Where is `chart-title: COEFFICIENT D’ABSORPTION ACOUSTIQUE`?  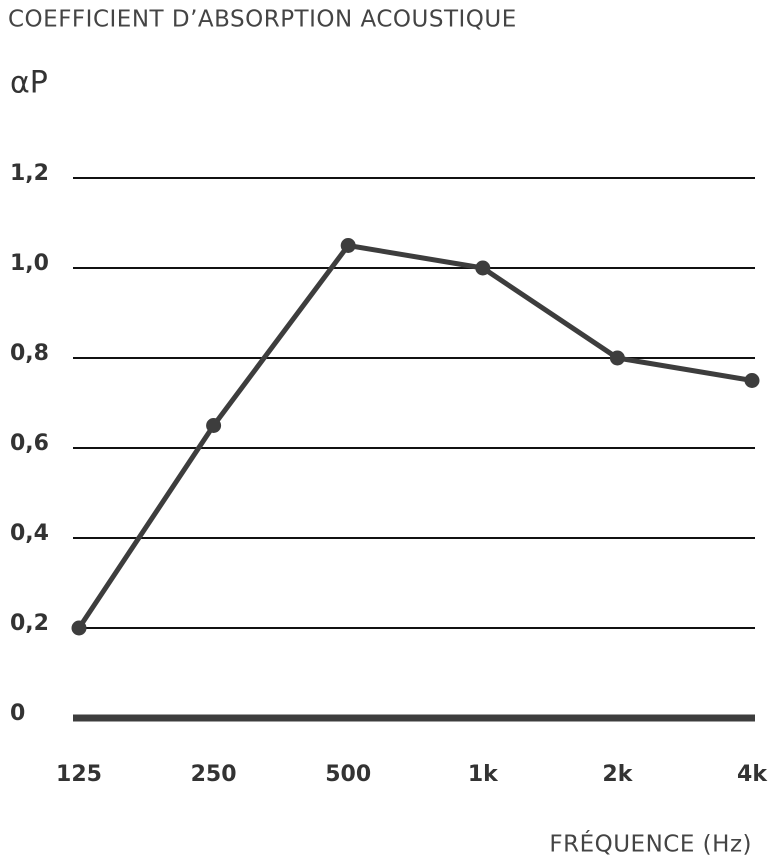
chart-title: COEFFICIENT D’ABSORPTION ACOUSTIQUE is located at coordinates (262, 20).